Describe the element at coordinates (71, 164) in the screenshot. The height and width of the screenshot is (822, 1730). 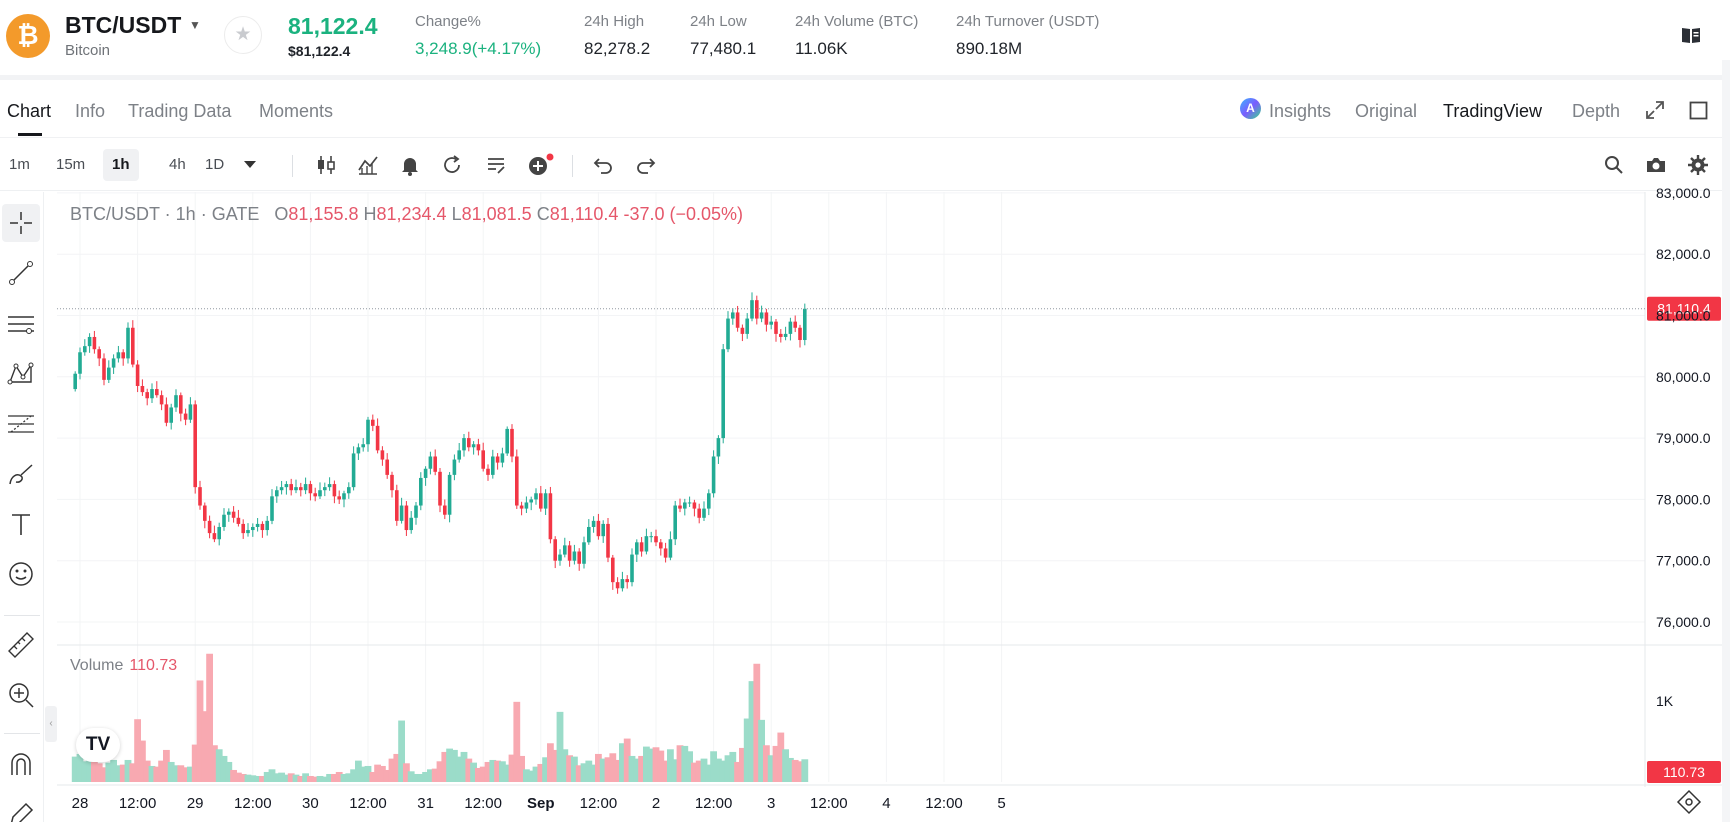
I see `interval-15m: 15m` at that location.